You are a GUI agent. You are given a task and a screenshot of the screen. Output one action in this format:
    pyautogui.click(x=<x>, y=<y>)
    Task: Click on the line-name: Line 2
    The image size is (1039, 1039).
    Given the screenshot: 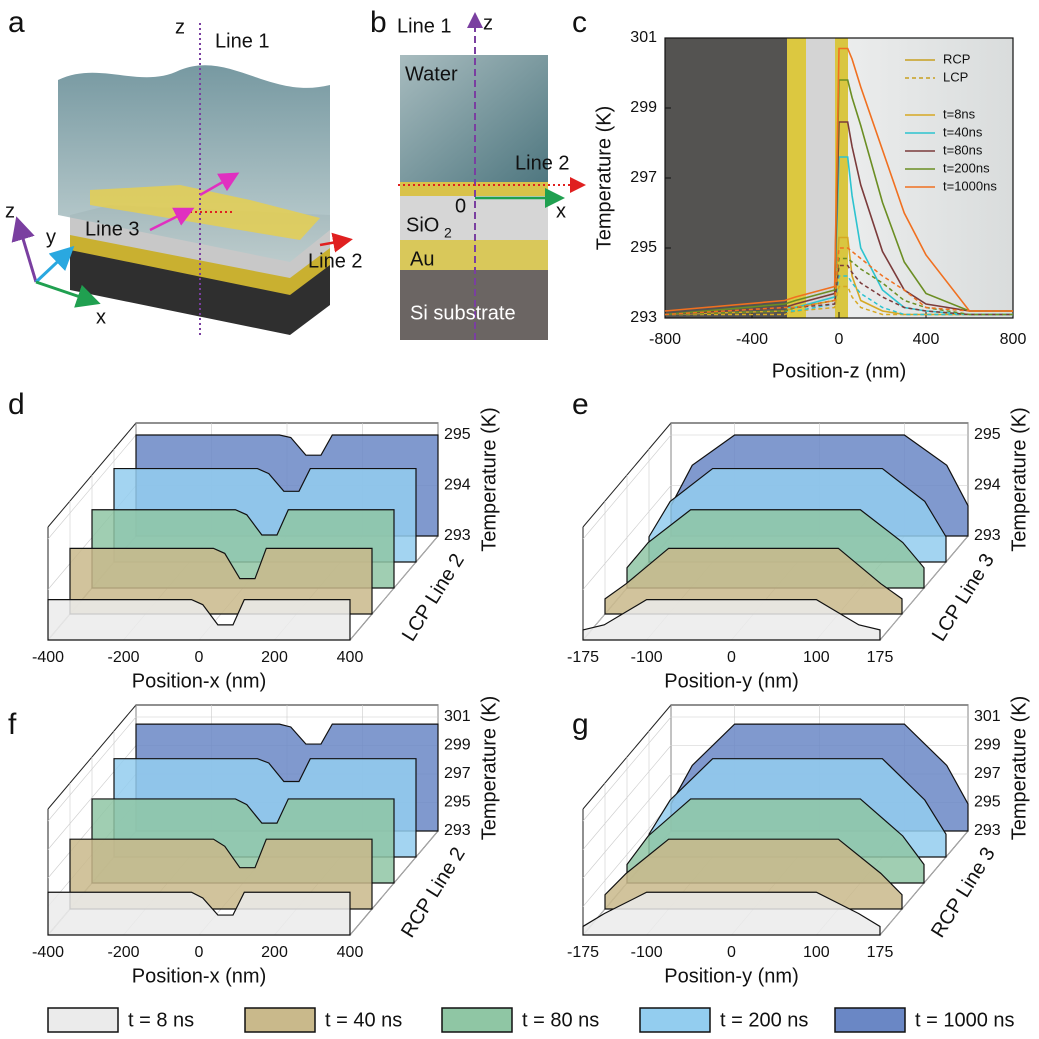 What is the action you would take?
    pyautogui.click(x=335, y=261)
    